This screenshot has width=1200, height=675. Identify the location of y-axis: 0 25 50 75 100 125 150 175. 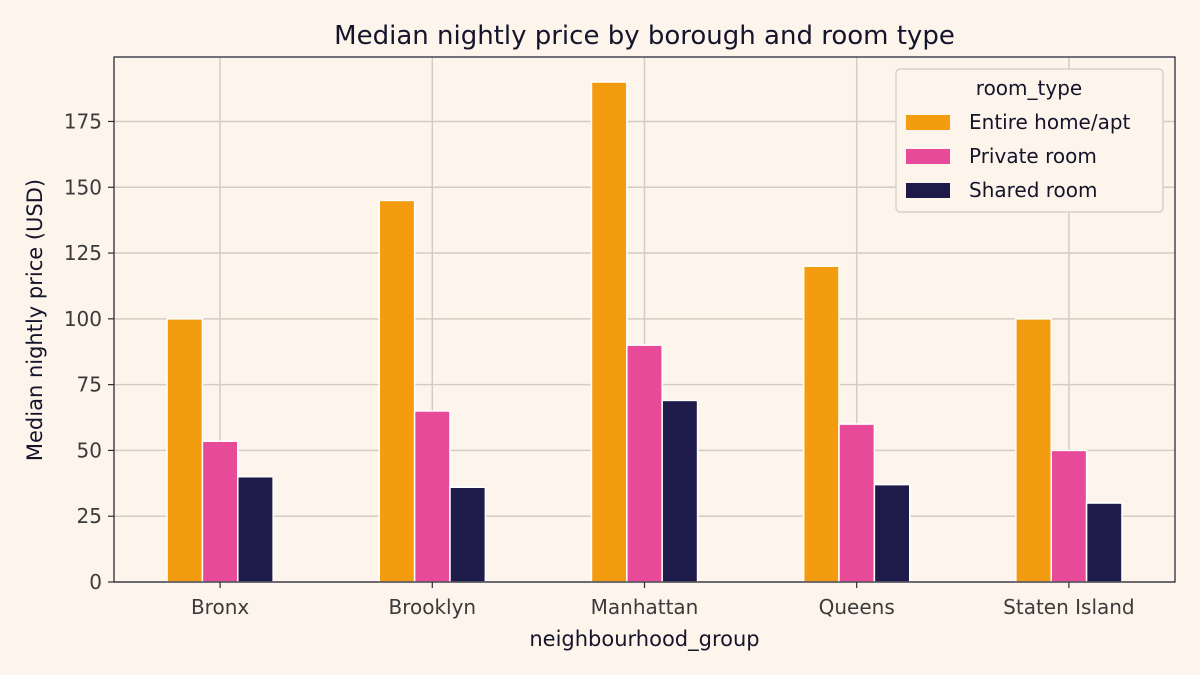
(89, 351).